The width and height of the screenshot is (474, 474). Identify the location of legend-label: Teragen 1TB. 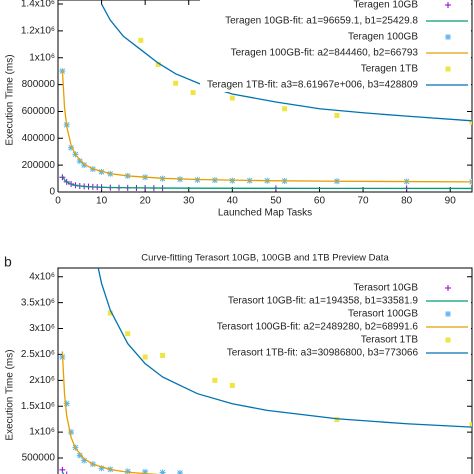
(390, 69).